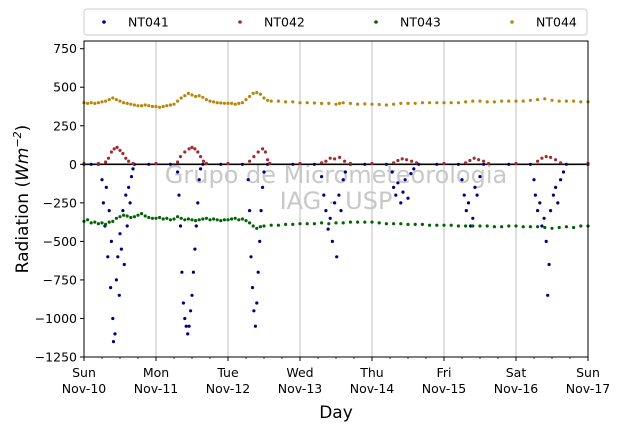 Image resolution: width=622 pixels, height=431 pixels. Describe the element at coordinates (336, 413) in the screenshot. I see `x-axis-label: Day` at that location.